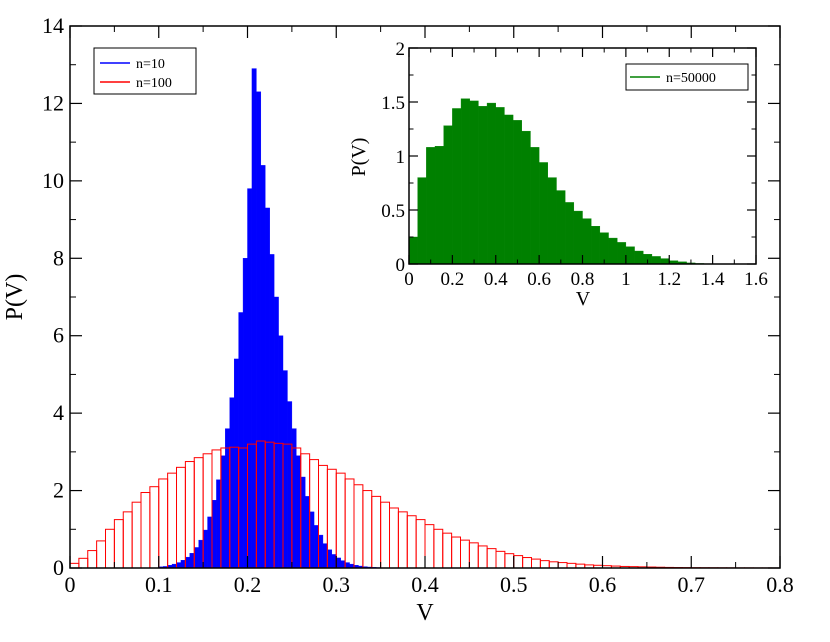  Describe the element at coordinates (780, 584) in the screenshot. I see `main-x-tick-label: 0.8` at that location.